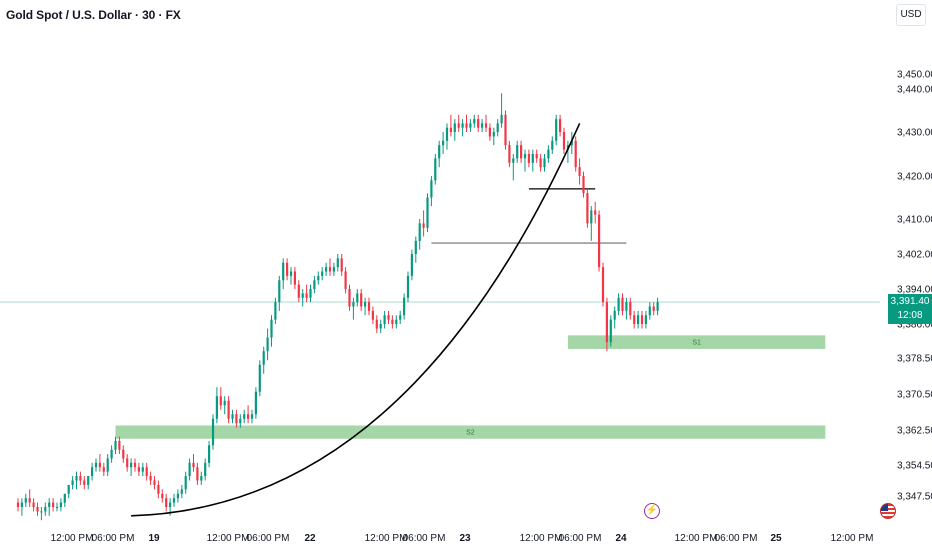 This screenshot has width=932, height=550. I want to click on us-flag-icon, so click(888, 511).